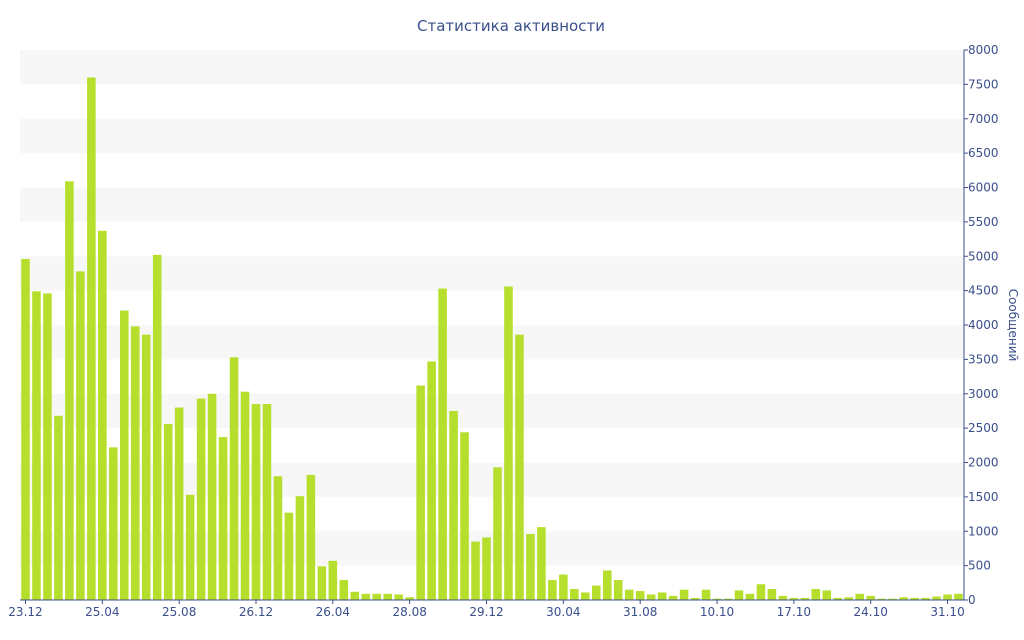 The height and width of the screenshot is (640, 1024). What do you see at coordinates (256, 612) in the screenshot?
I see `x-tick-label: 26.12` at bounding box center [256, 612].